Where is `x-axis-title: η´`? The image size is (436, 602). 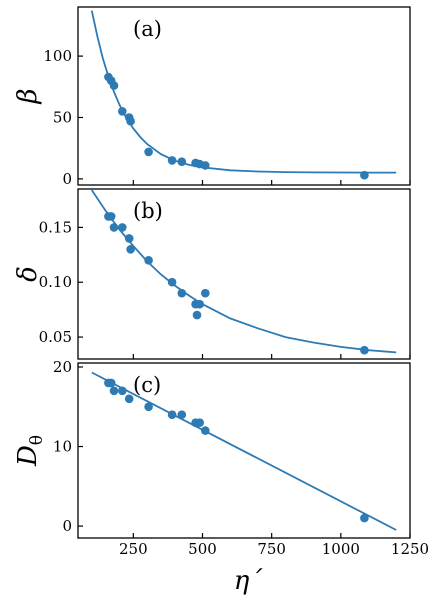
x-axis-title: η´ is located at coordinates (249, 581).